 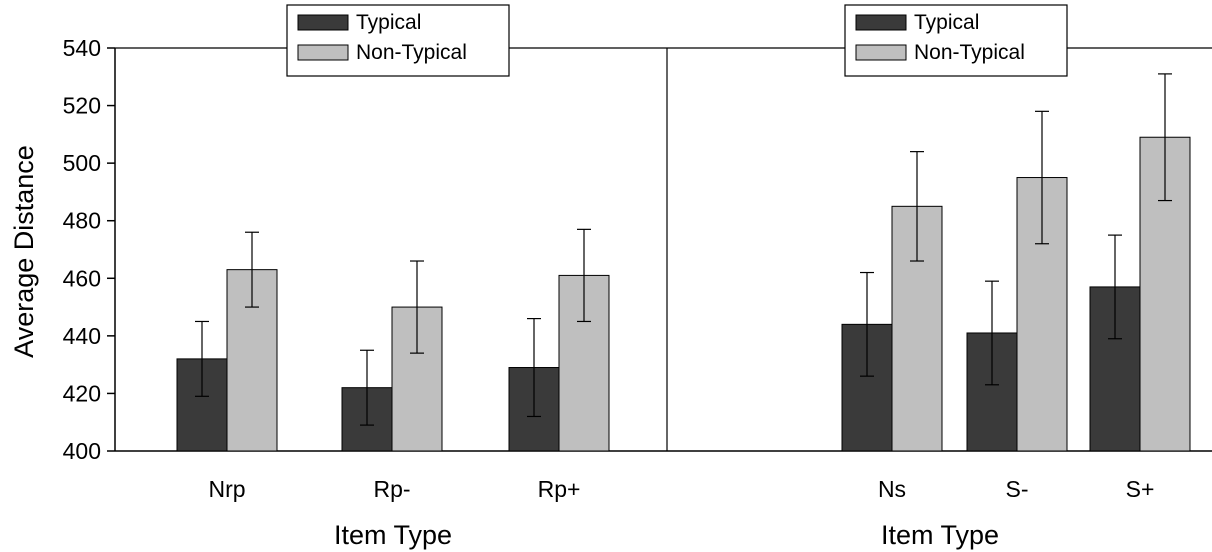 What do you see at coordinates (1140, 489) in the screenshot?
I see `category-label: S+` at bounding box center [1140, 489].